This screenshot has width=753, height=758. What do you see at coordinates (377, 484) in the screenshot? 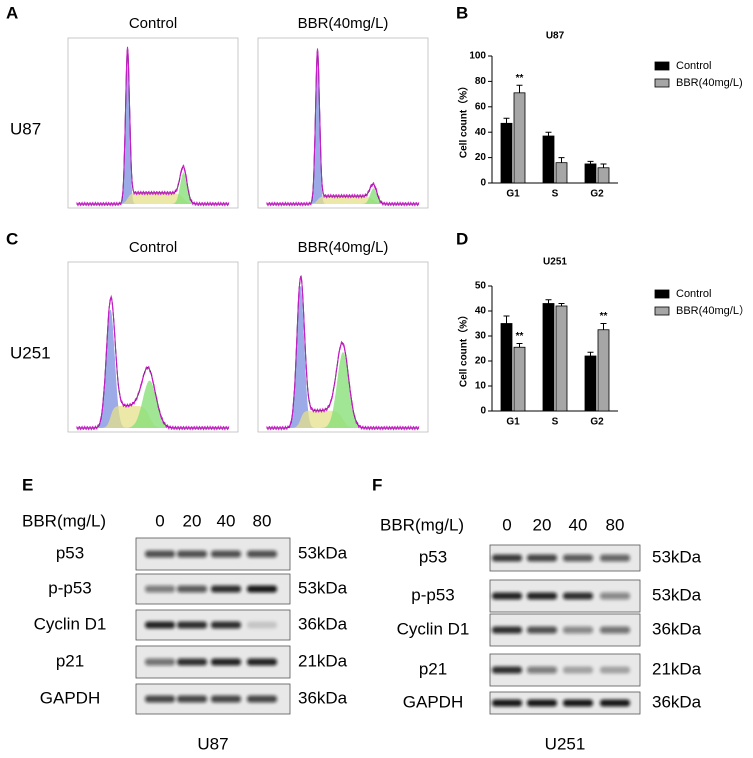
I see `panel-label: F` at bounding box center [377, 484].